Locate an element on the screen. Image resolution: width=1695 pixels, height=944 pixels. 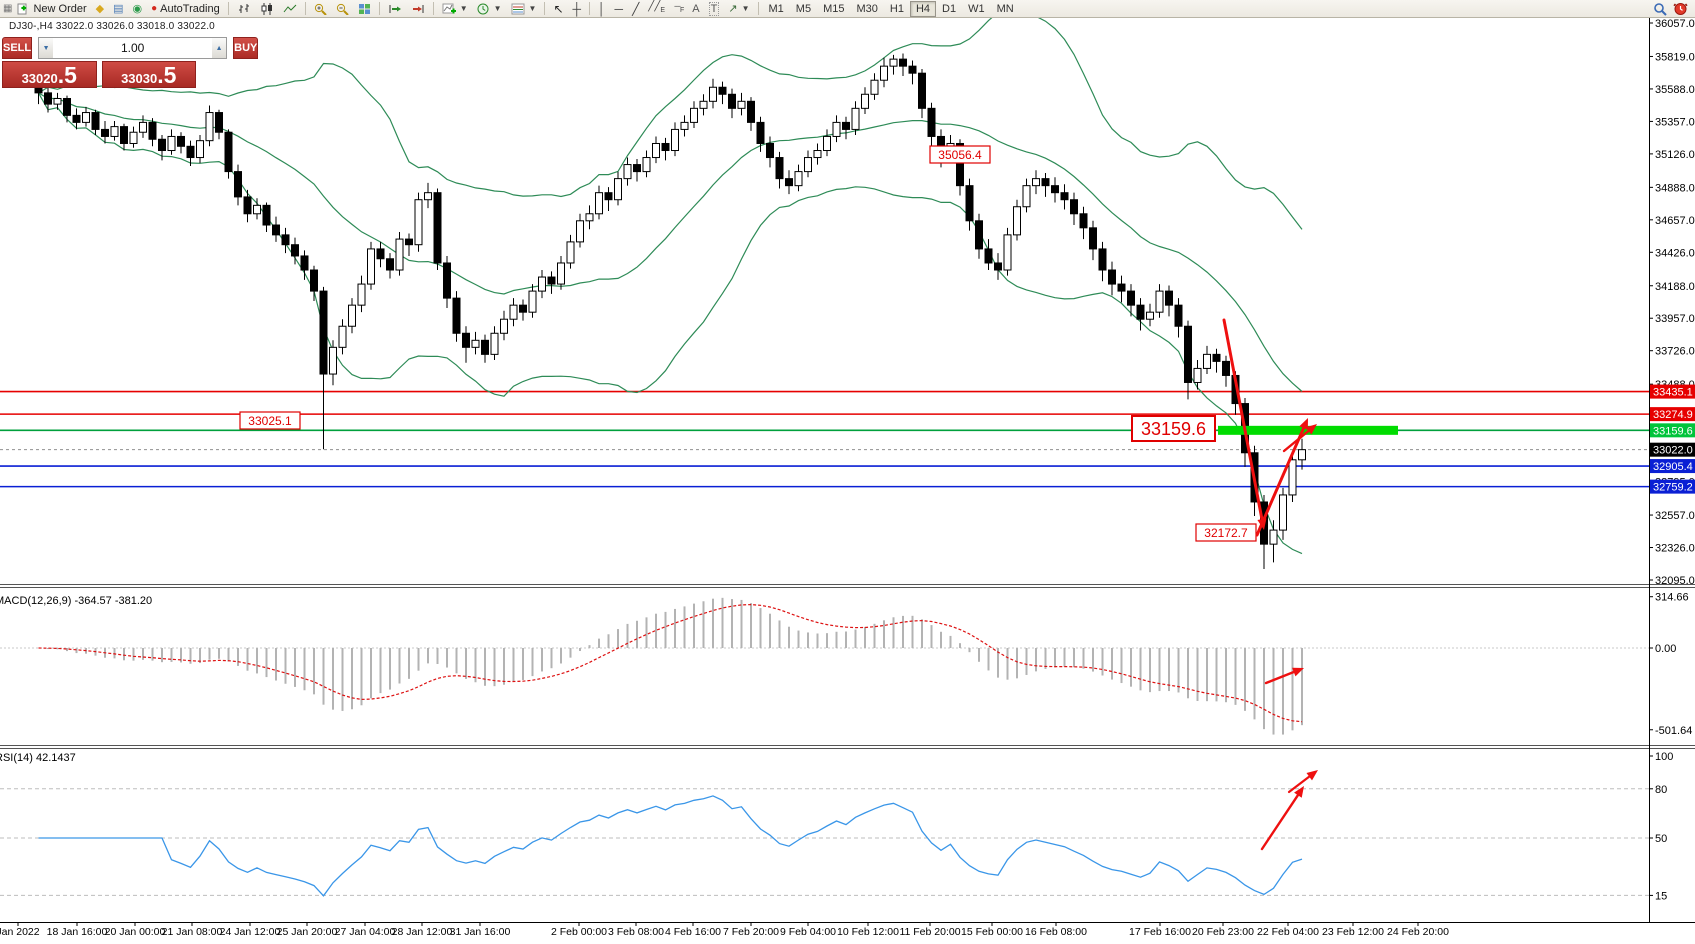
rsi-line is located at coordinates (670, 846).